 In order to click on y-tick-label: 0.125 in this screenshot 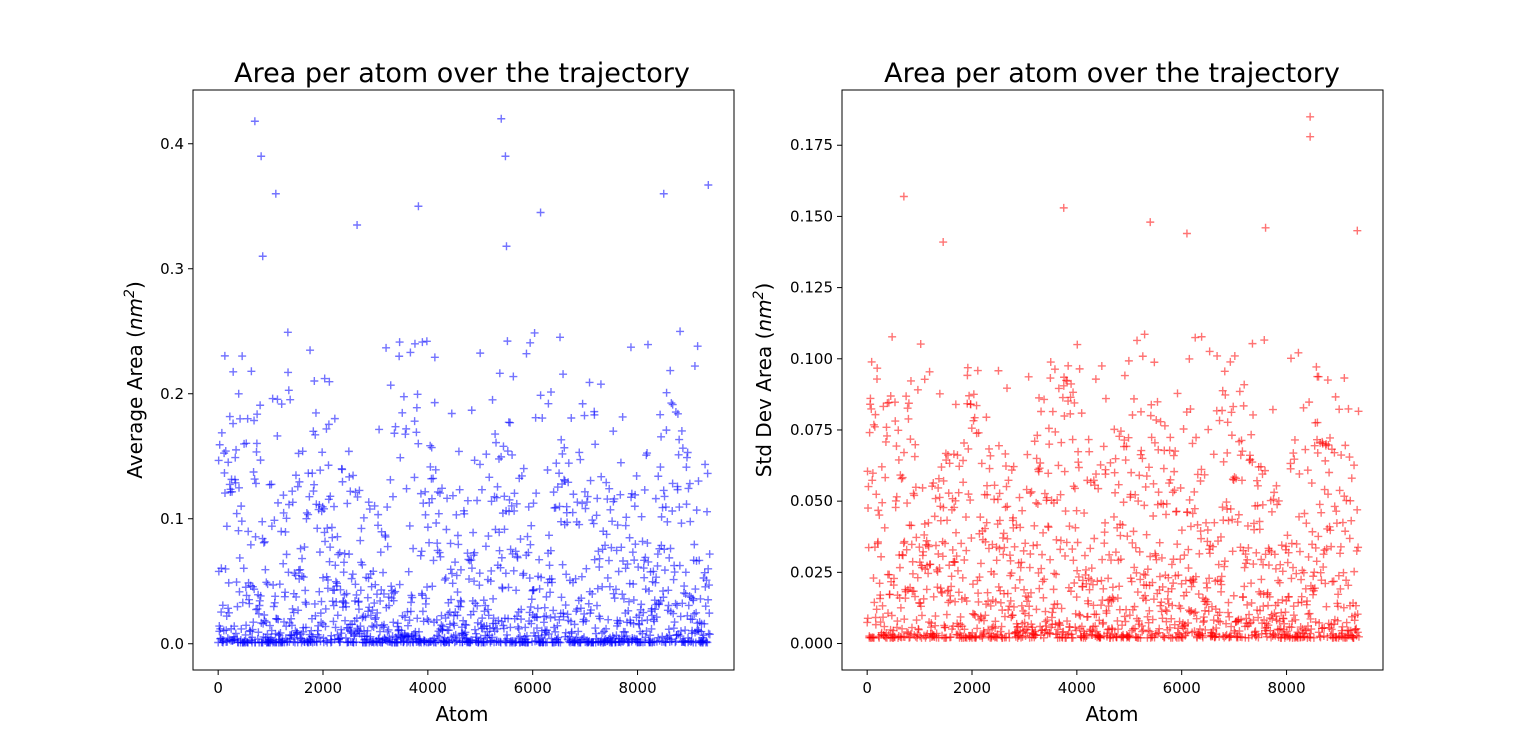, I will do `click(811, 288)`.